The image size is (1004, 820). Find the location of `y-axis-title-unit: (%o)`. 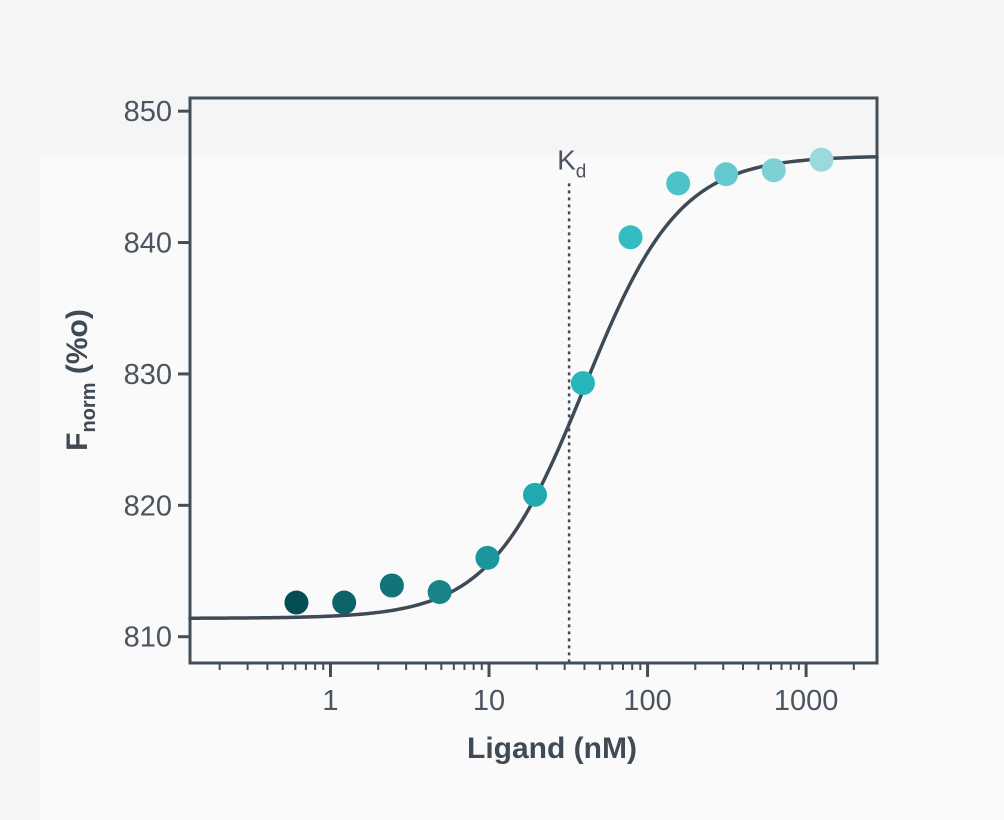

y-axis-title-unit: (%o) is located at coordinates (77, 345).